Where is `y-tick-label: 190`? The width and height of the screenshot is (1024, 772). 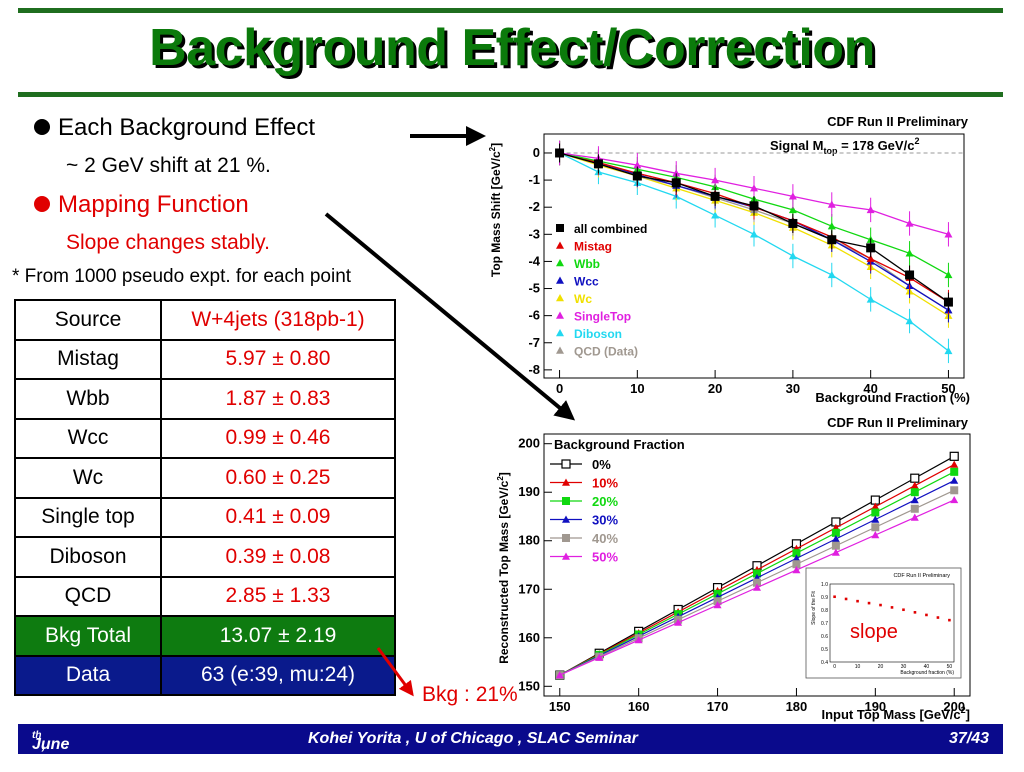
y-tick-label: 190 is located at coordinates (529, 491).